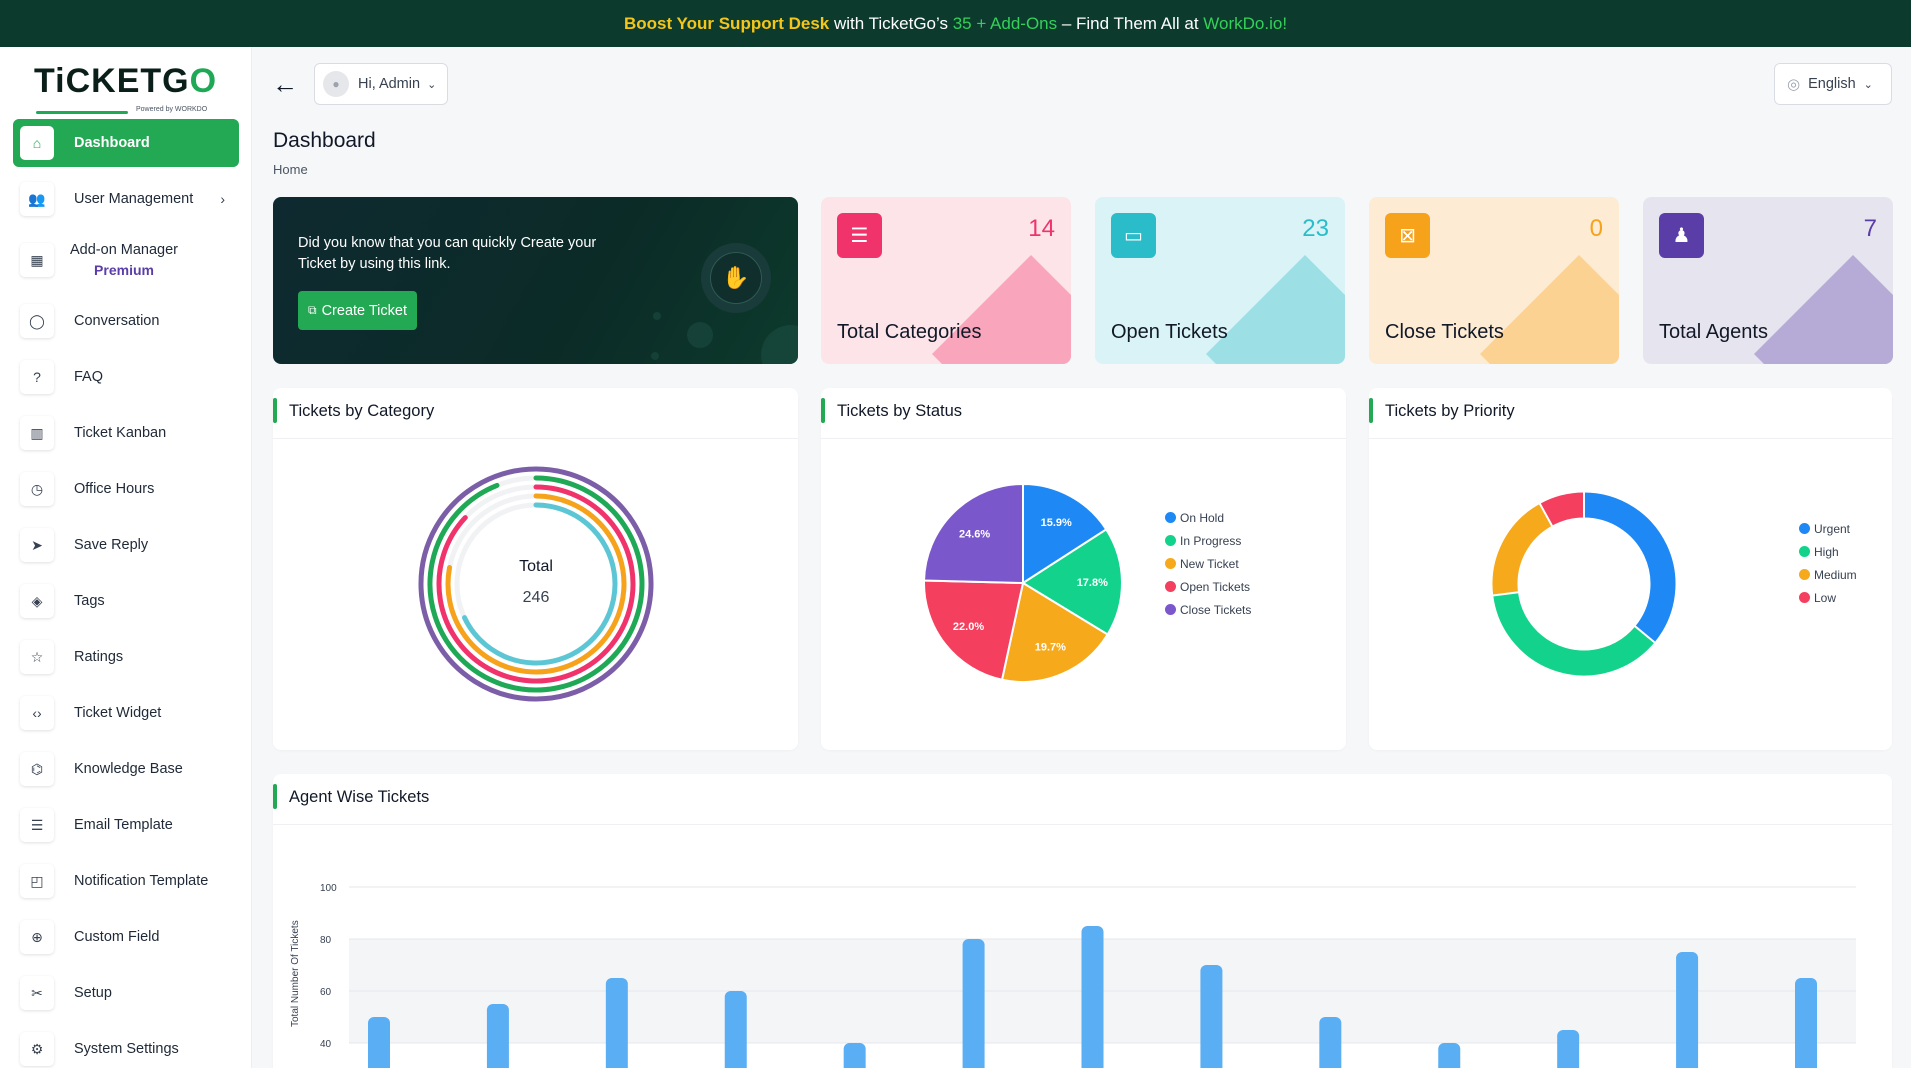 This screenshot has height=1068, width=1911. I want to click on stat-open-tickets: ▭ 23 Open Tickets, so click(1220, 280).